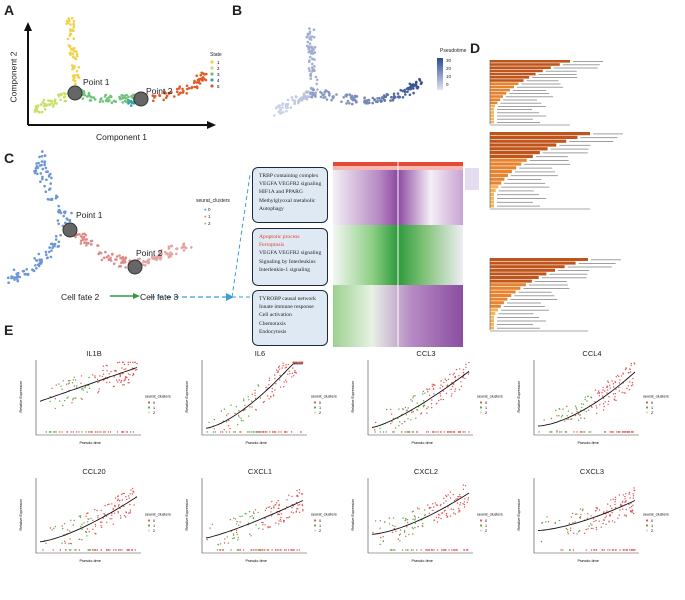 This screenshot has height=600, width=685. I want to click on expression-legend-label: 2, so click(486, 413).